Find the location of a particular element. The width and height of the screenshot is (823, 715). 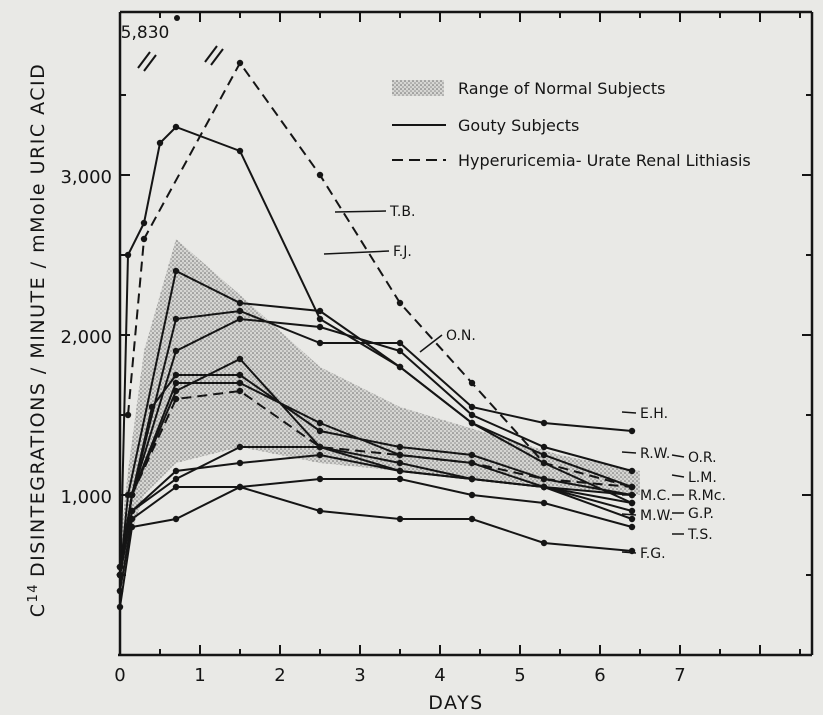

series-label: L.M. is located at coordinates (702, 478).